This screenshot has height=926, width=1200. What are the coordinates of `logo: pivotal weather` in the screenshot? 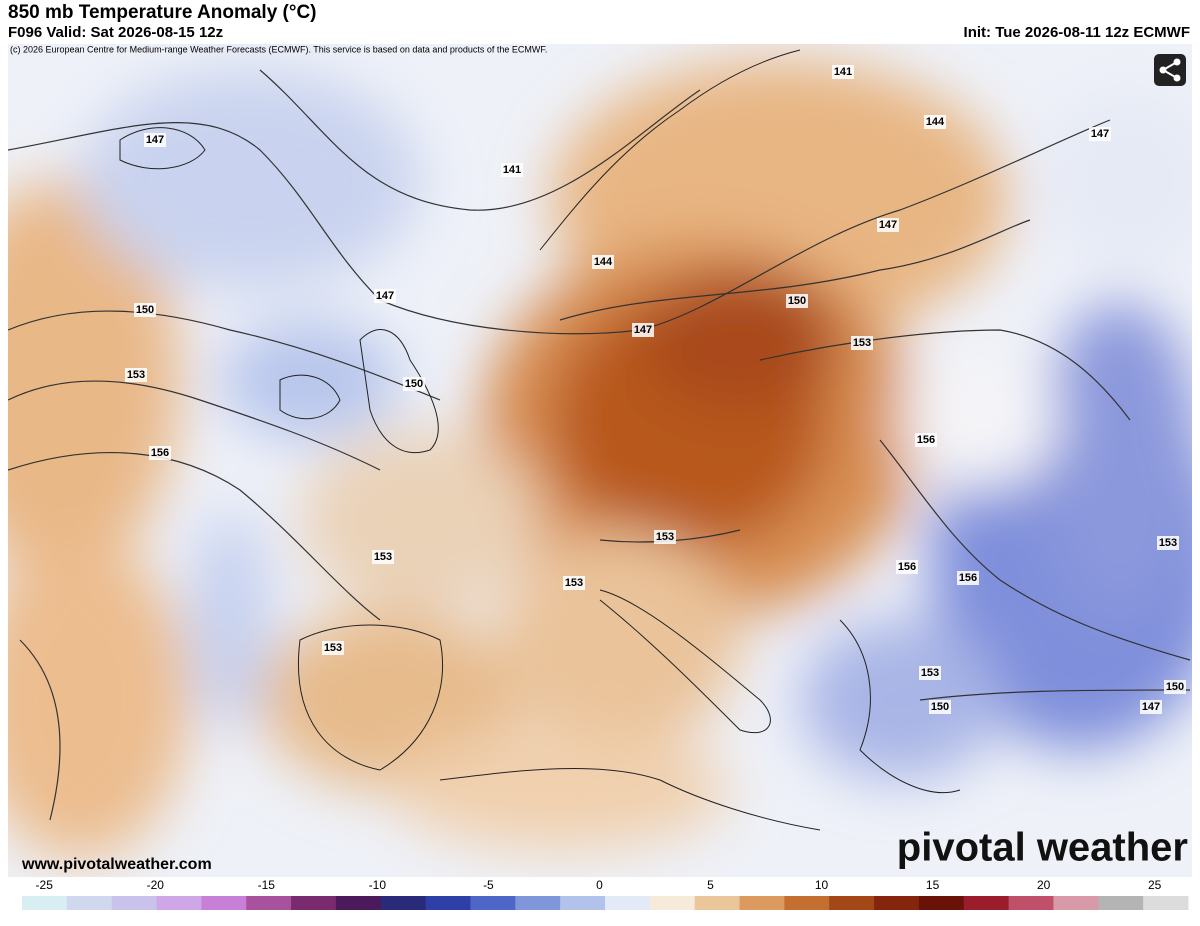 It's located at (1042, 848).